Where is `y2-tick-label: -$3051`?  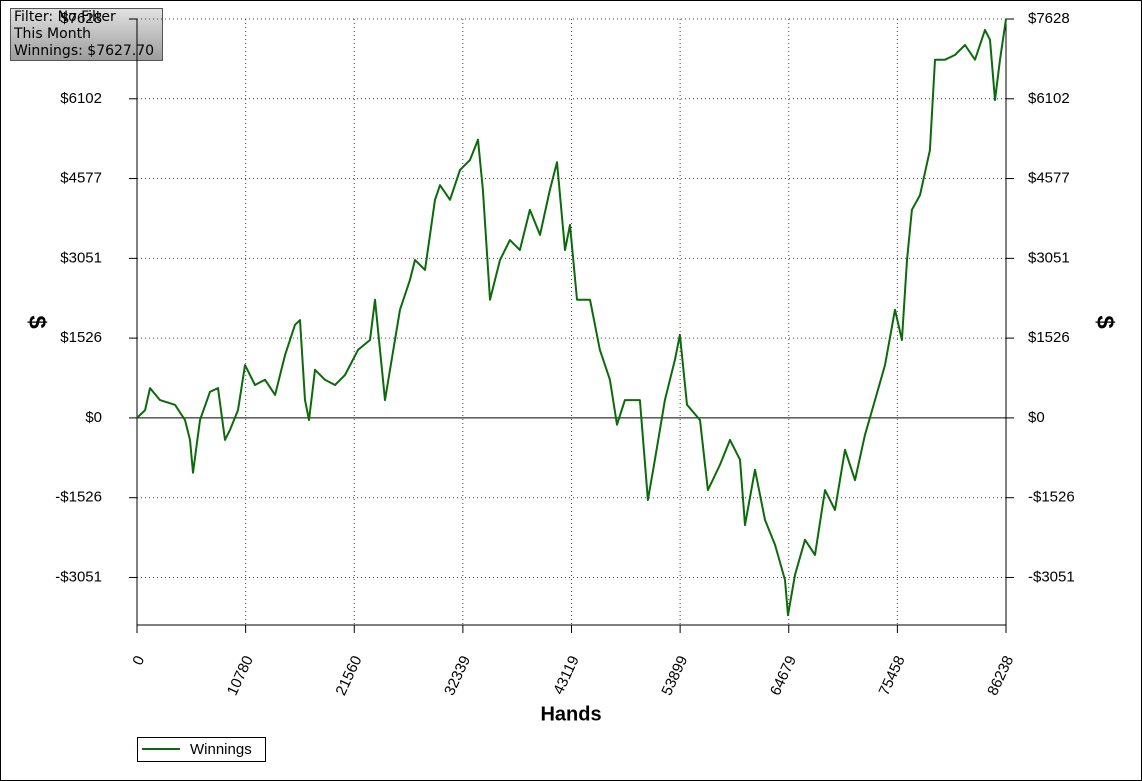 y2-tick-label: -$3051 is located at coordinates (1051, 576).